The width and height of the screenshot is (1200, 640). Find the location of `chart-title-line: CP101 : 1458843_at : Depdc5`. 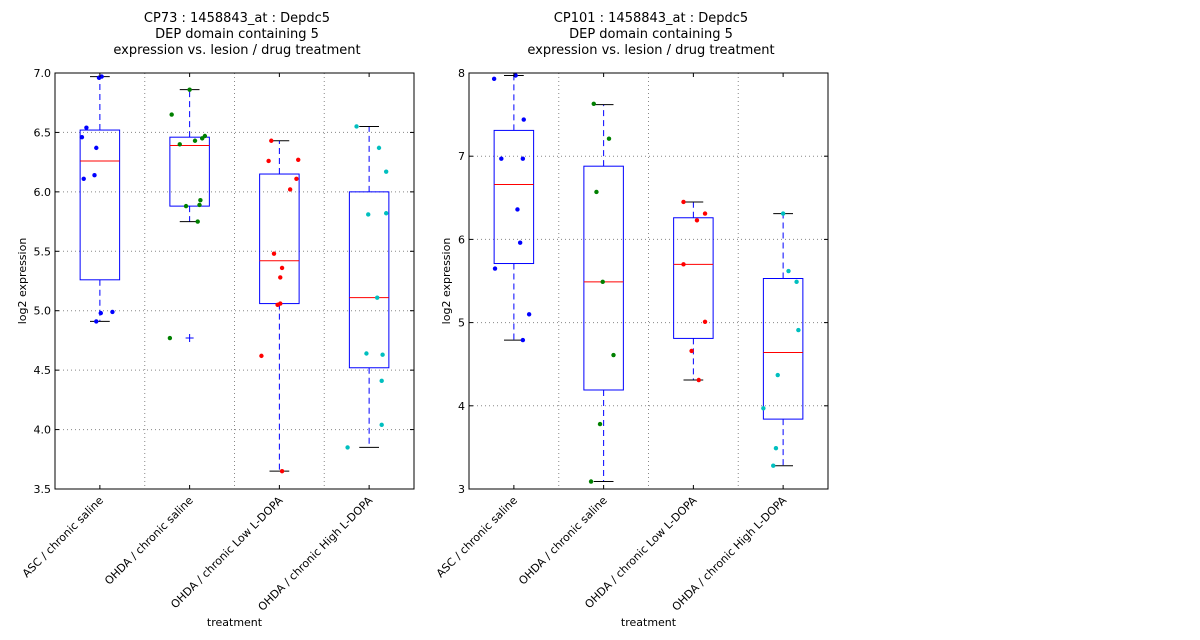

chart-title-line: CP101 : 1458843_at : Depdc5 is located at coordinates (651, 18).